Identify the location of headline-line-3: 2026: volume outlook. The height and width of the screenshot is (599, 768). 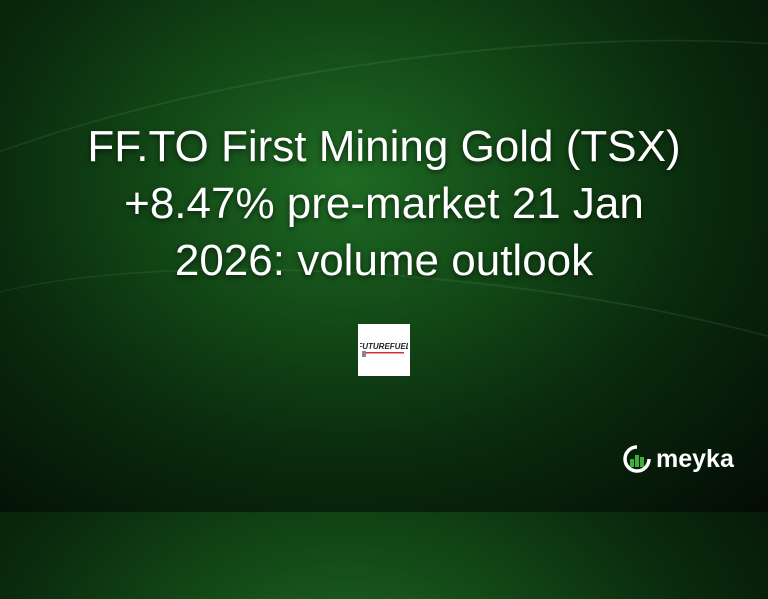
(384, 260).